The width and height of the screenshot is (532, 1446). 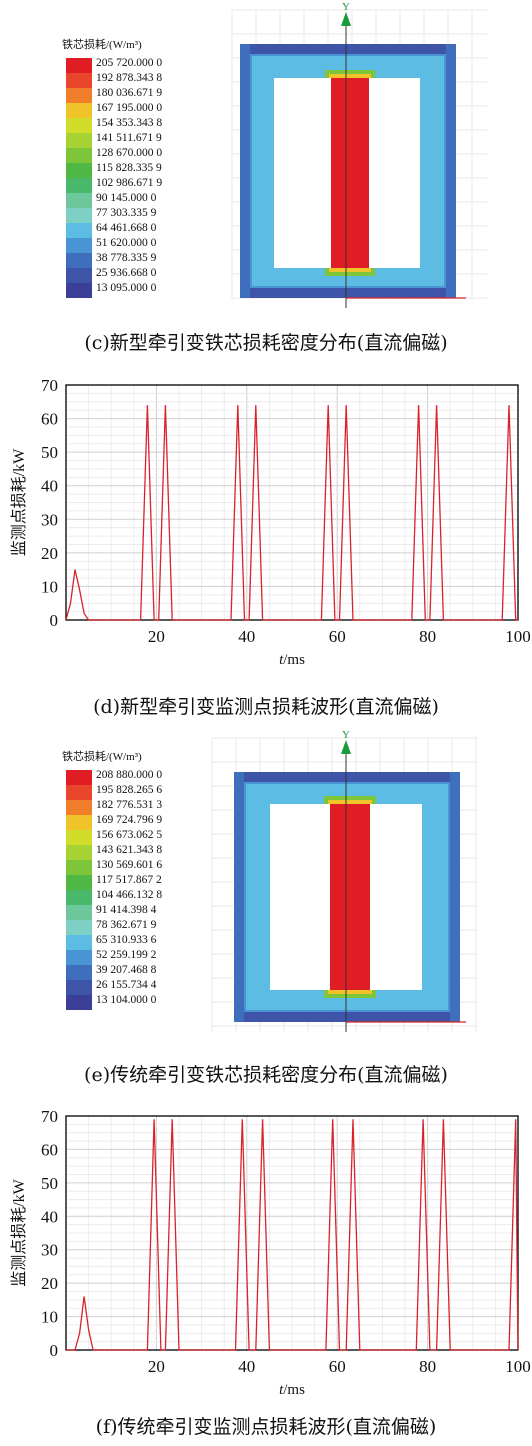 What do you see at coordinates (266, 707) in the screenshot?
I see `caption-d: (d)新型牵引变监测点损耗波形(直流偏磁)` at bounding box center [266, 707].